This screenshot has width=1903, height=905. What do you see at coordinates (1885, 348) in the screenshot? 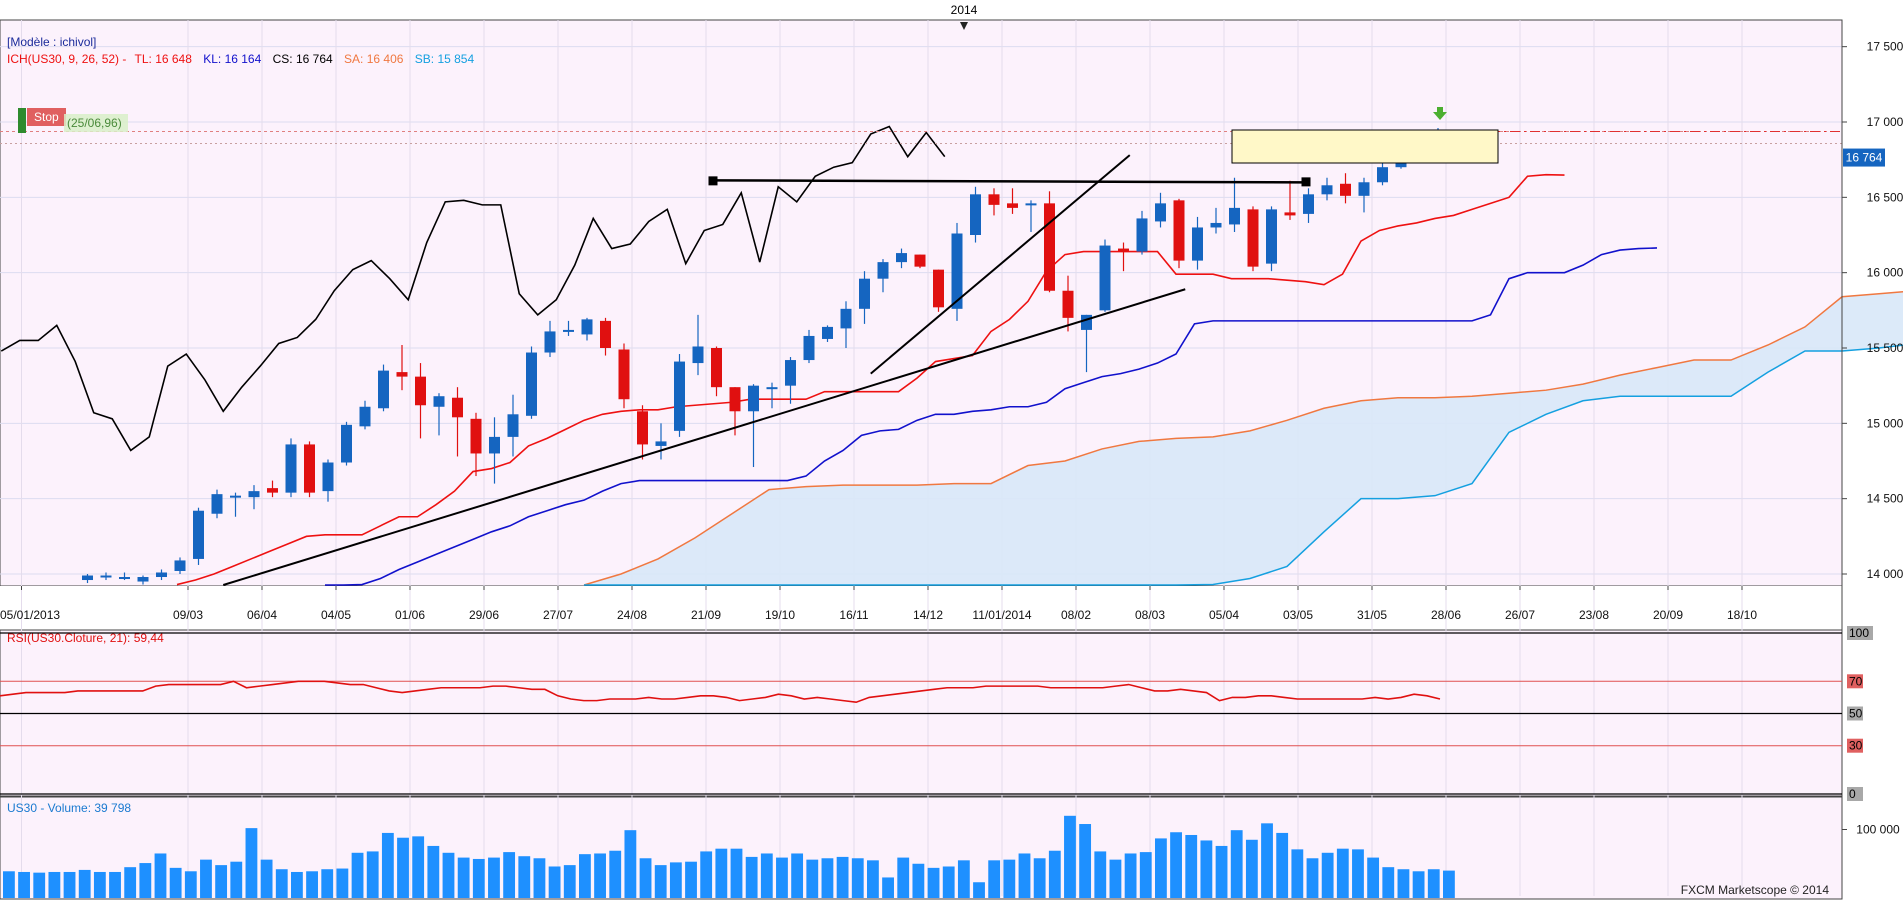
I see `price-tick-label: 15 500` at bounding box center [1885, 348].